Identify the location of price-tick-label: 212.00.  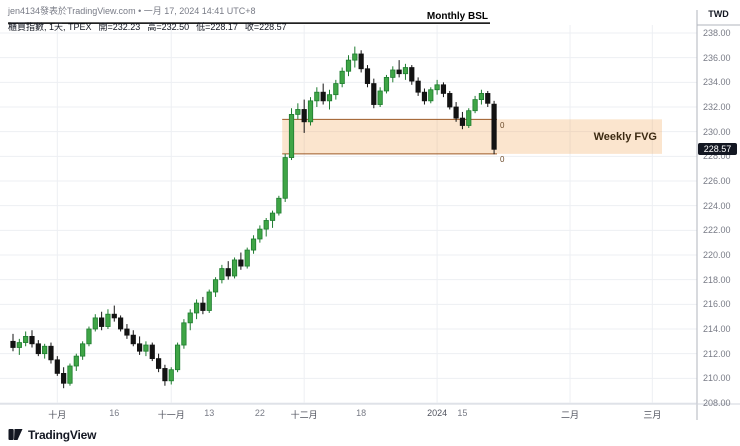
(717, 353).